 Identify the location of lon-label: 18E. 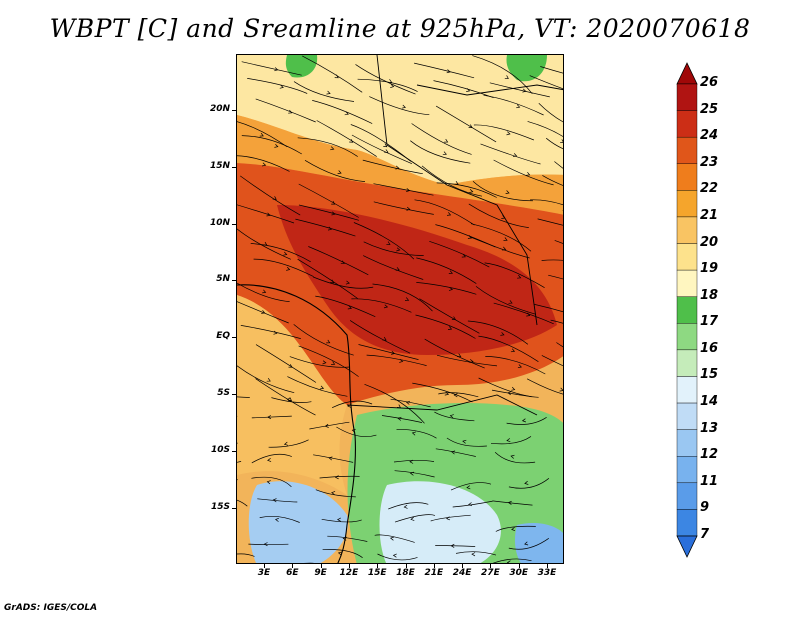
(405, 573).